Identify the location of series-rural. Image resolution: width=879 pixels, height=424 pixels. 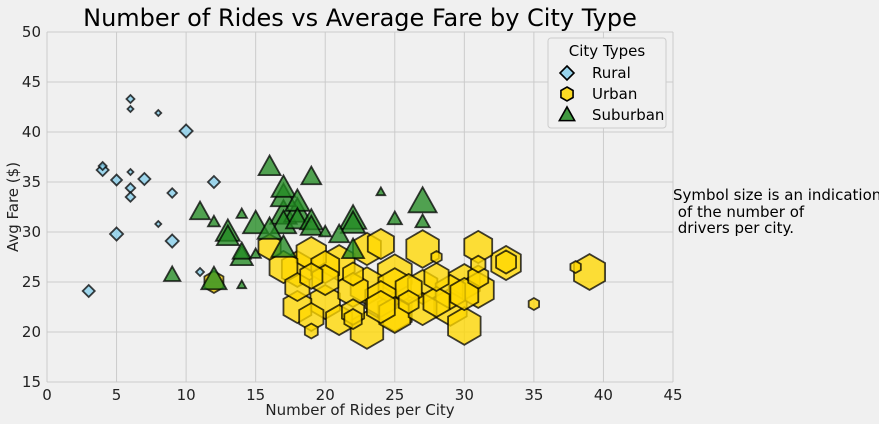
(151, 196).